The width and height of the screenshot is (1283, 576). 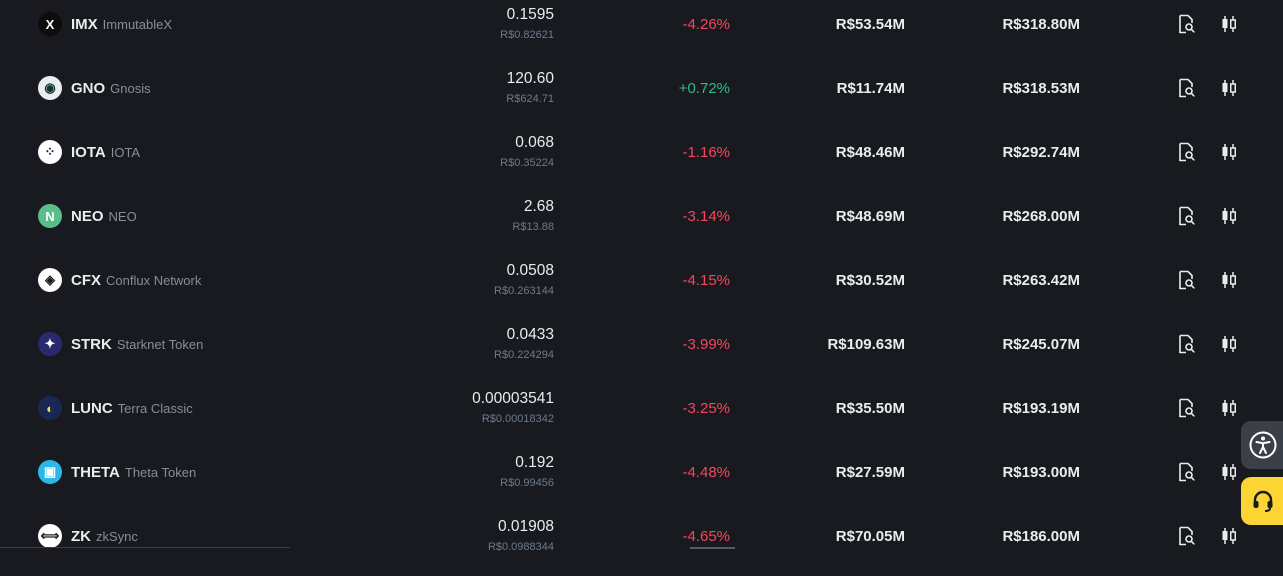 I want to click on change-24h: -3.14%, so click(x=706, y=216).